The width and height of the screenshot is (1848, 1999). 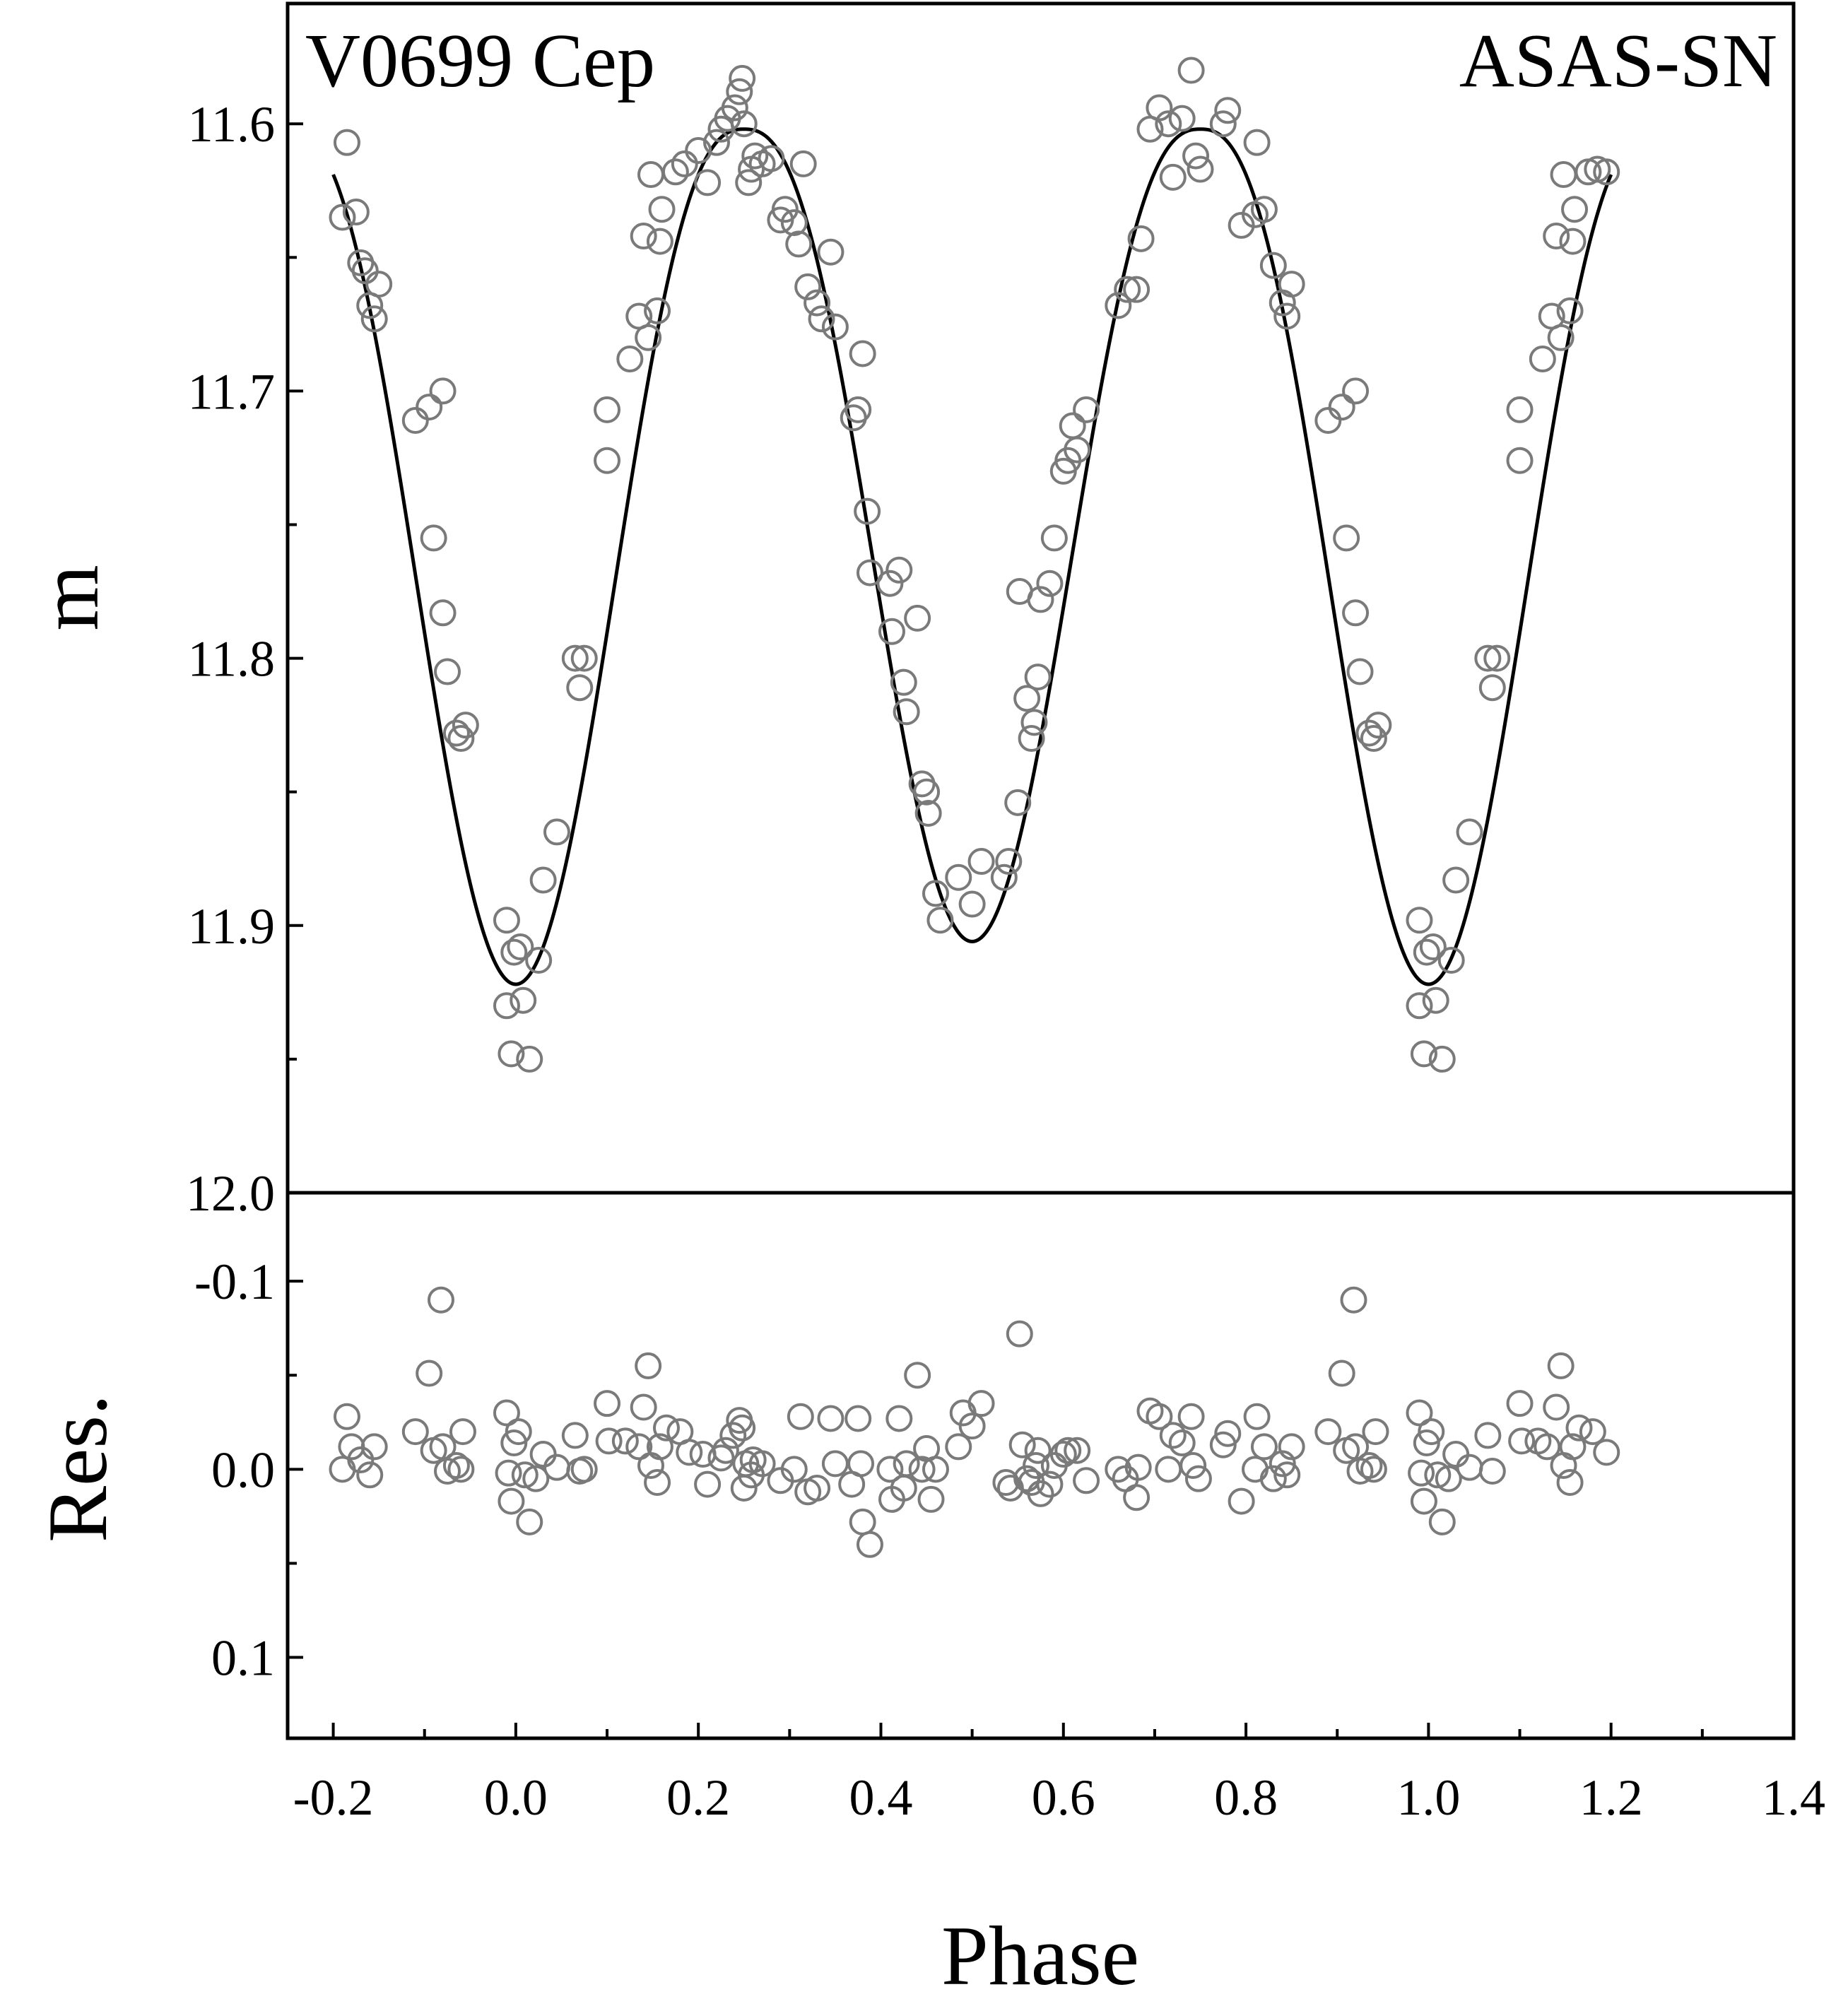 What do you see at coordinates (231, 659) in the screenshot?
I see `y-tick-label: 11.8` at bounding box center [231, 659].